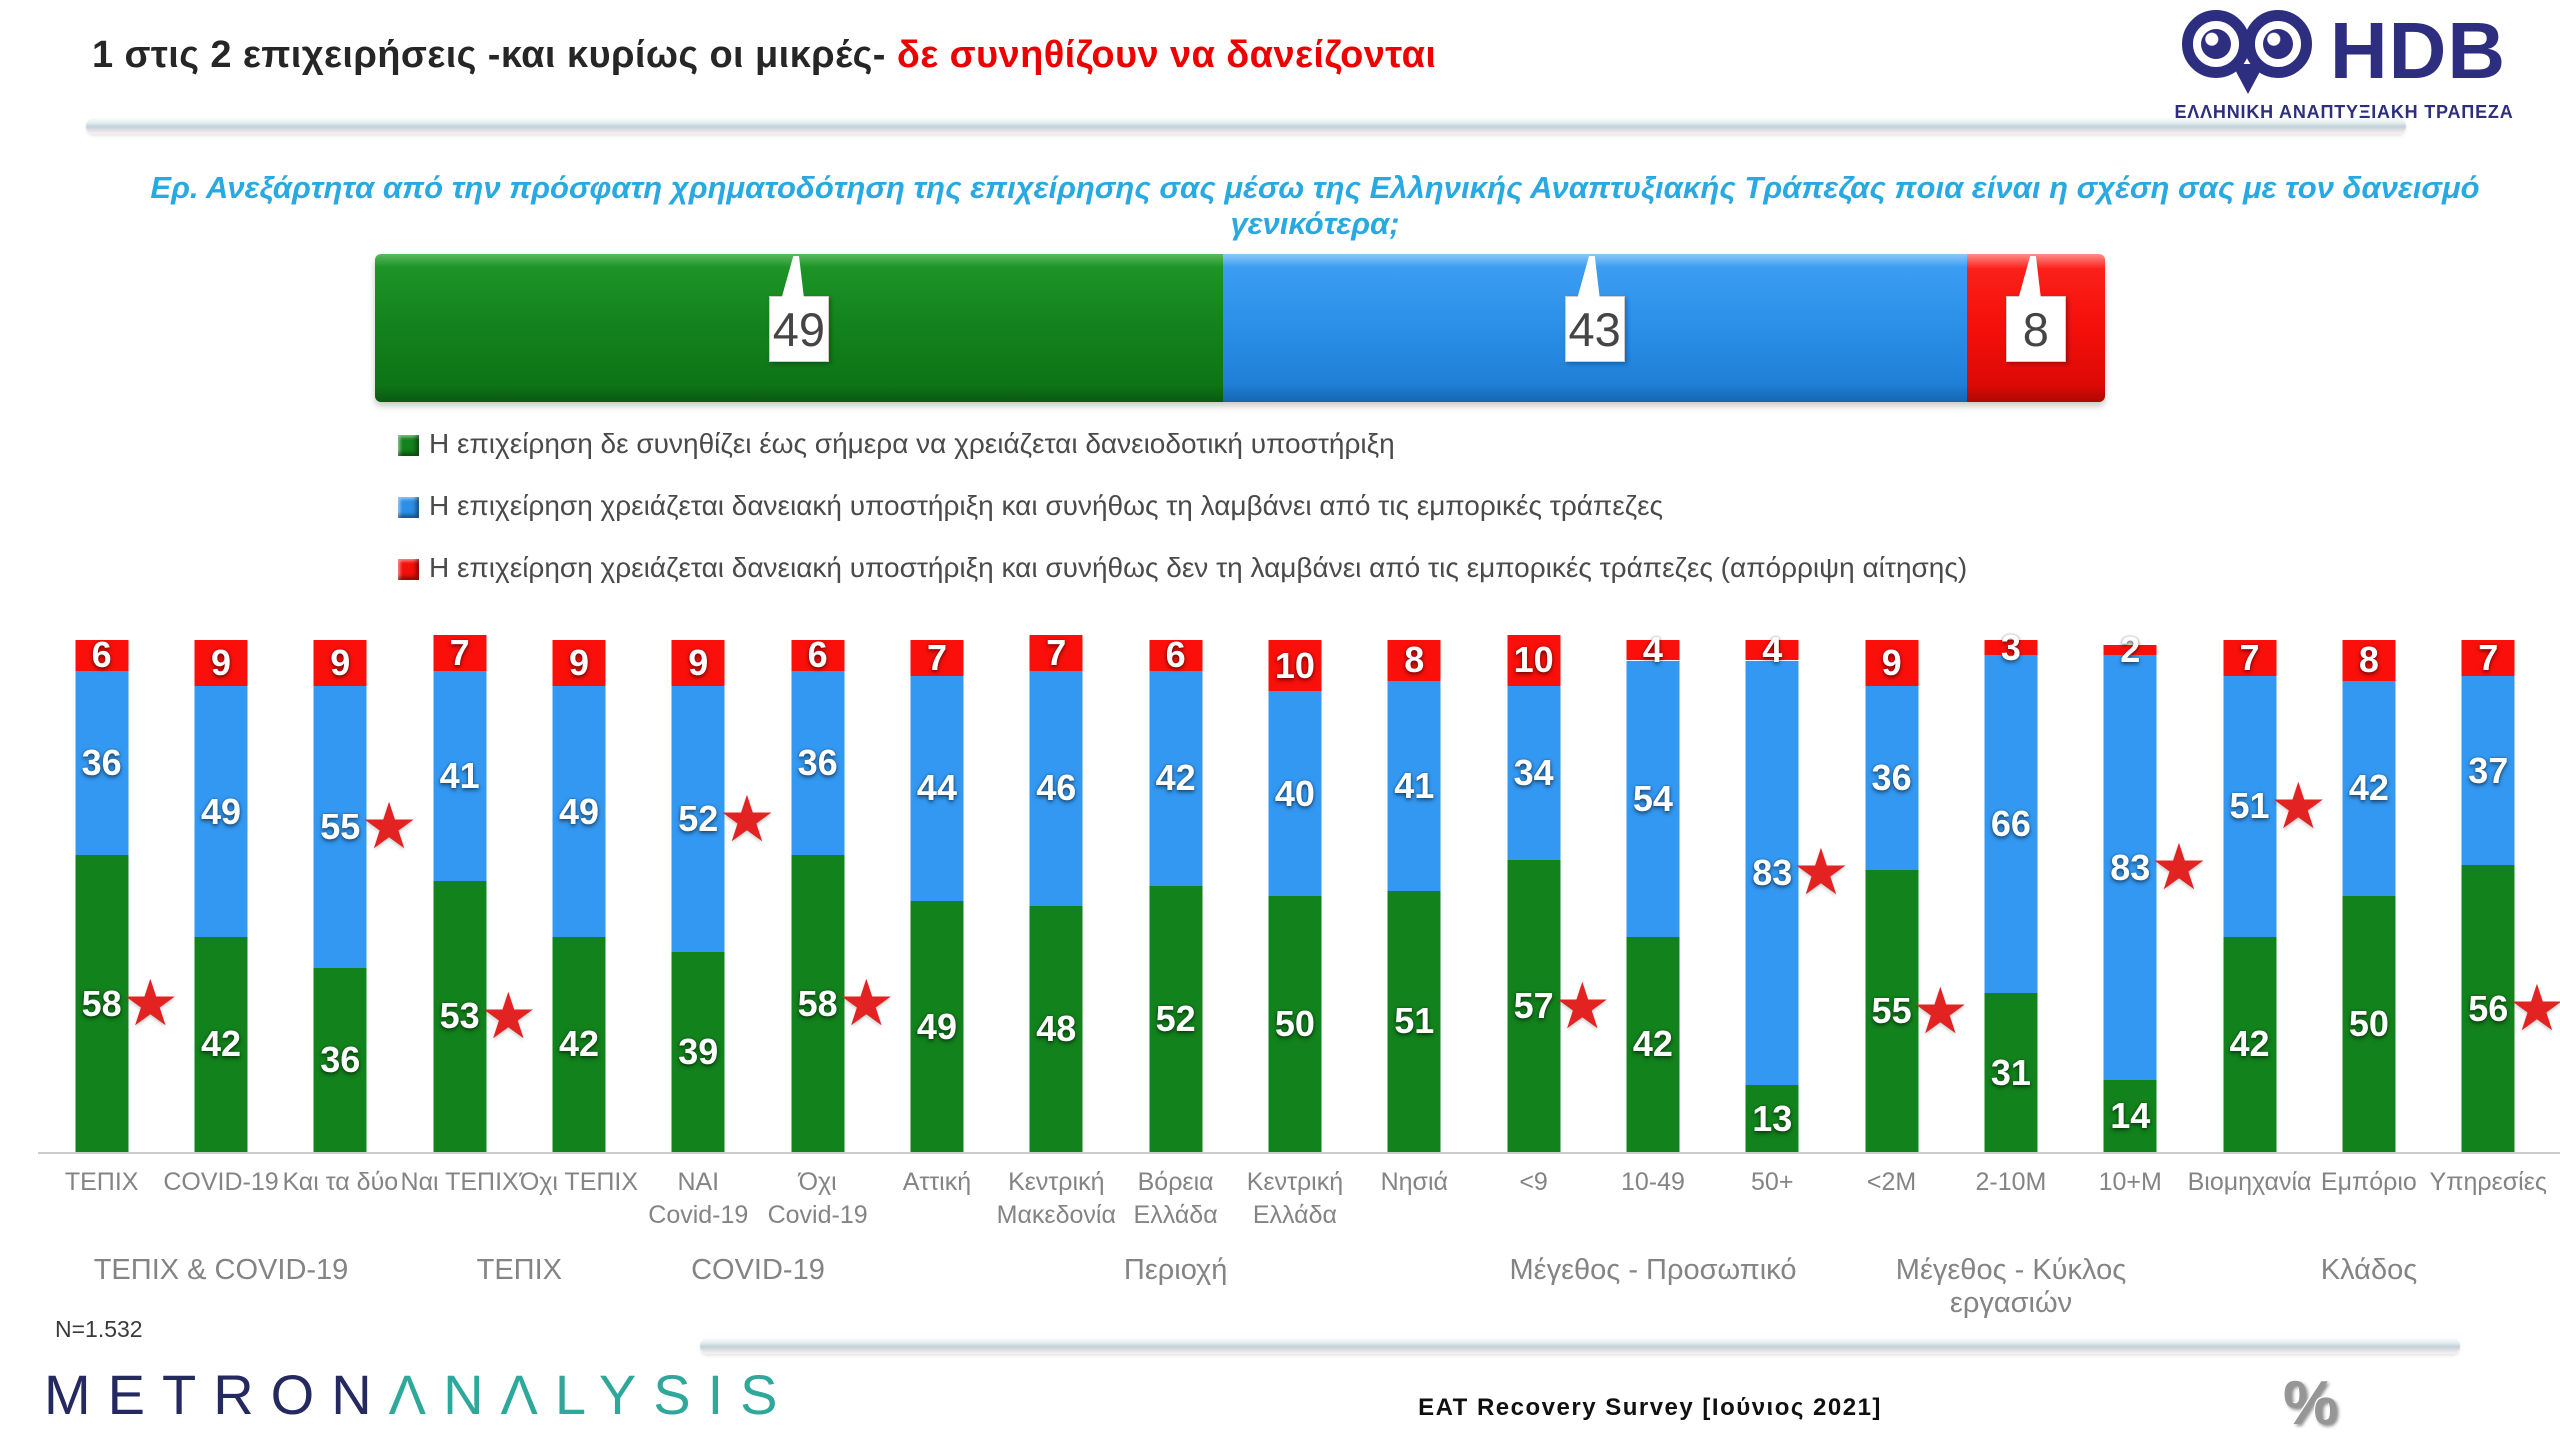 This screenshot has height=1440, width=2560. I want to click on bar-column: 42 49 9 Όχι ΤΕΠΙΧ, so click(578, 918).